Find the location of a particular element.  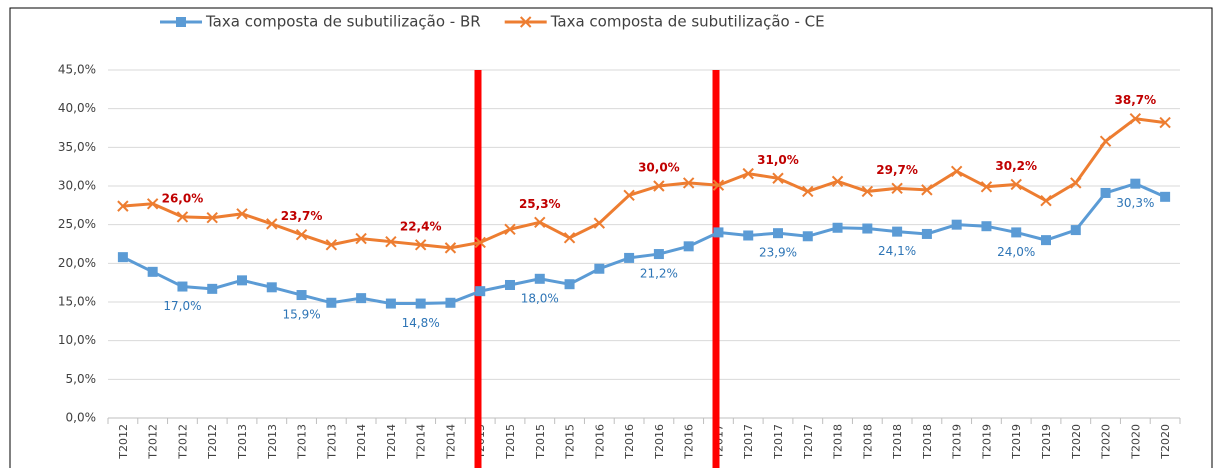

data-label: 25,3% is located at coordinates (540, 204).